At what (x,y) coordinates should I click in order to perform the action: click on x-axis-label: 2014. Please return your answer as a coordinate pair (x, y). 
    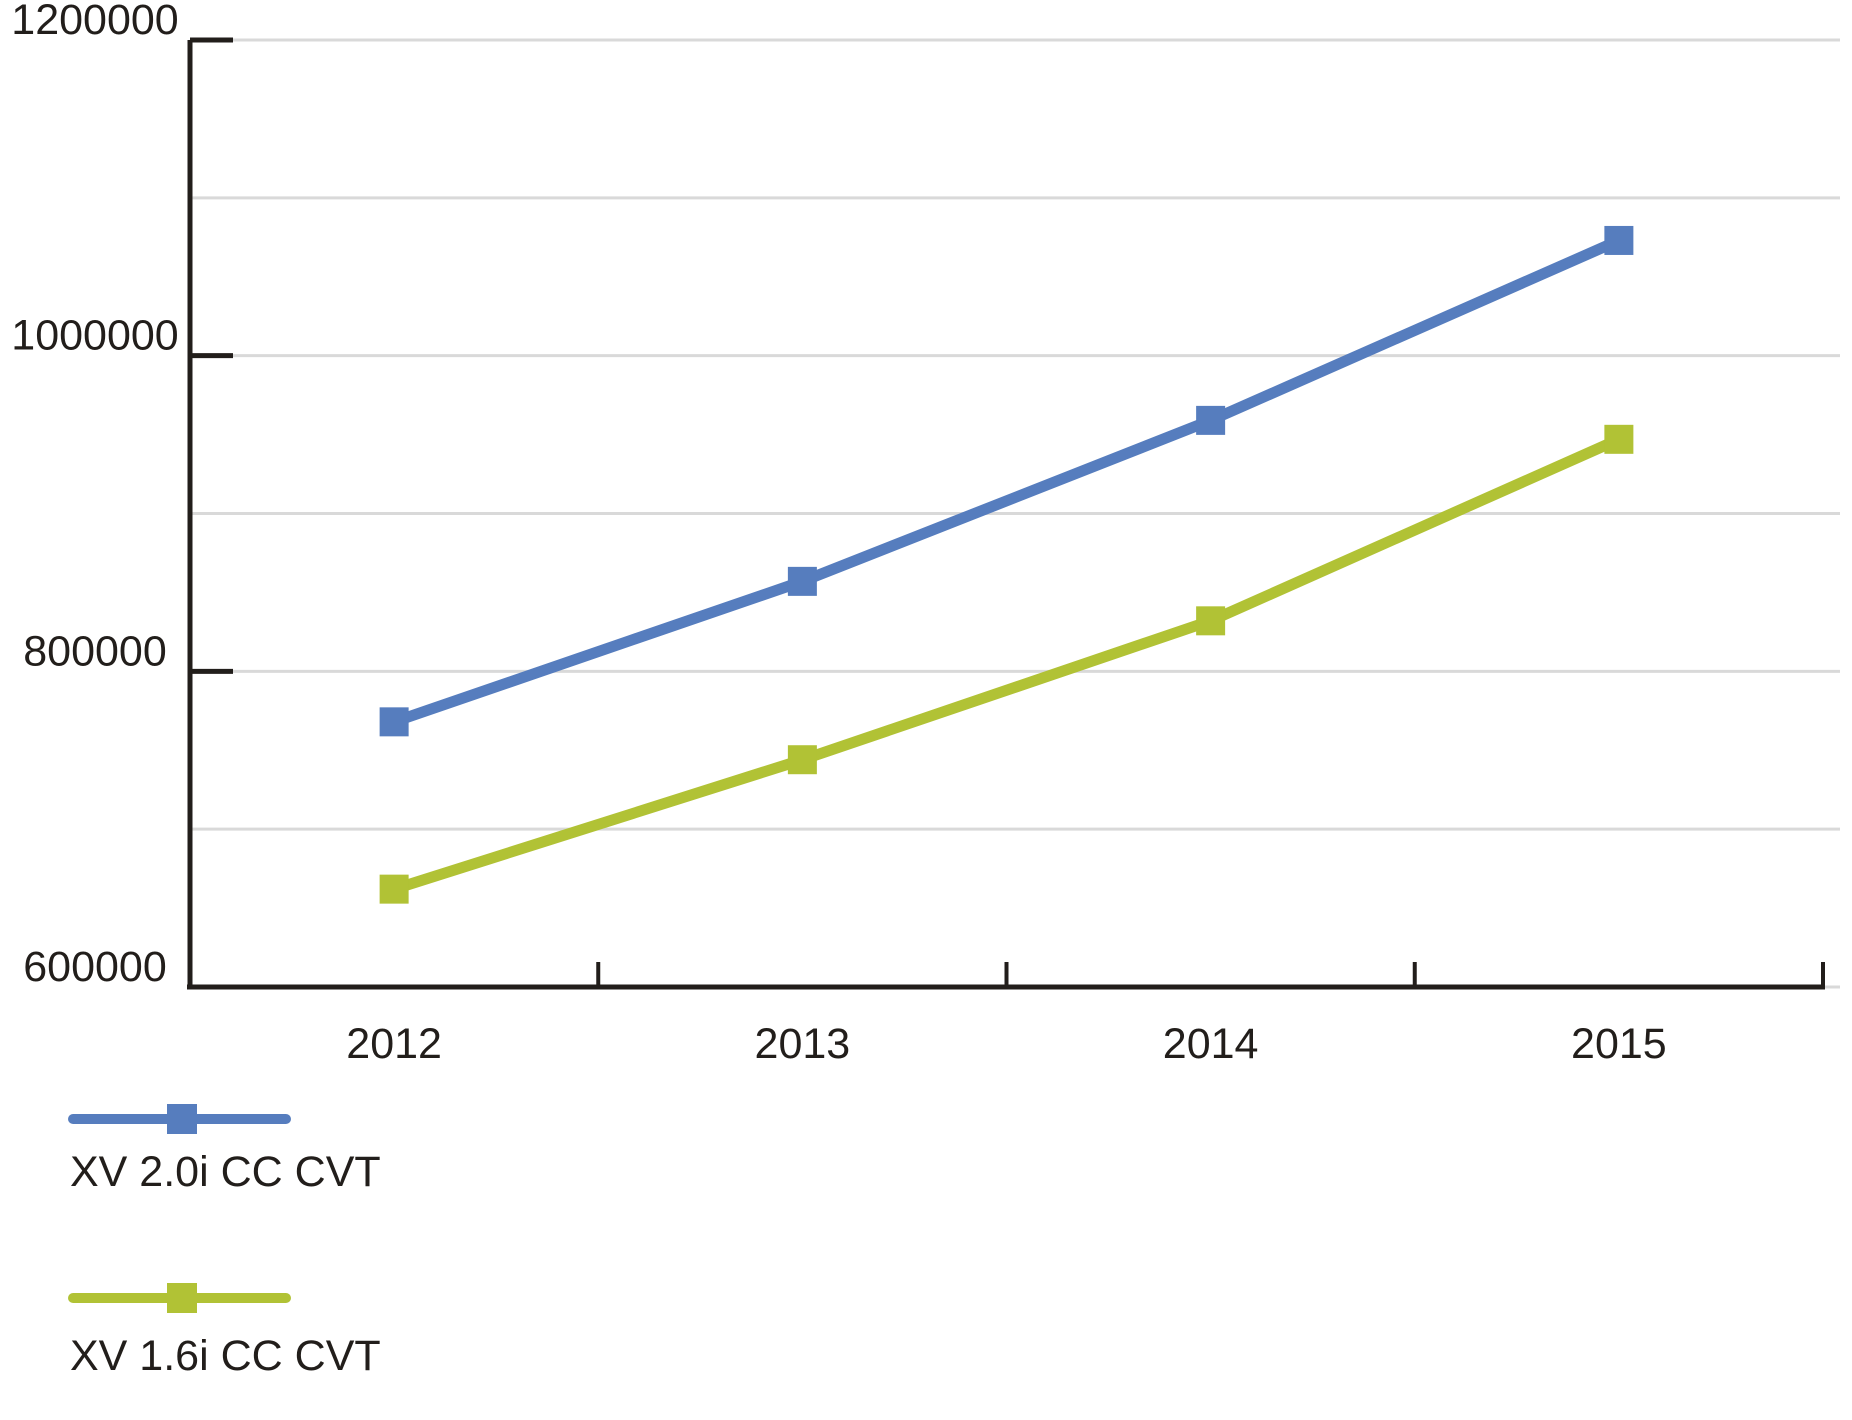
    Looking at the image, I should click on (1211, 1044).